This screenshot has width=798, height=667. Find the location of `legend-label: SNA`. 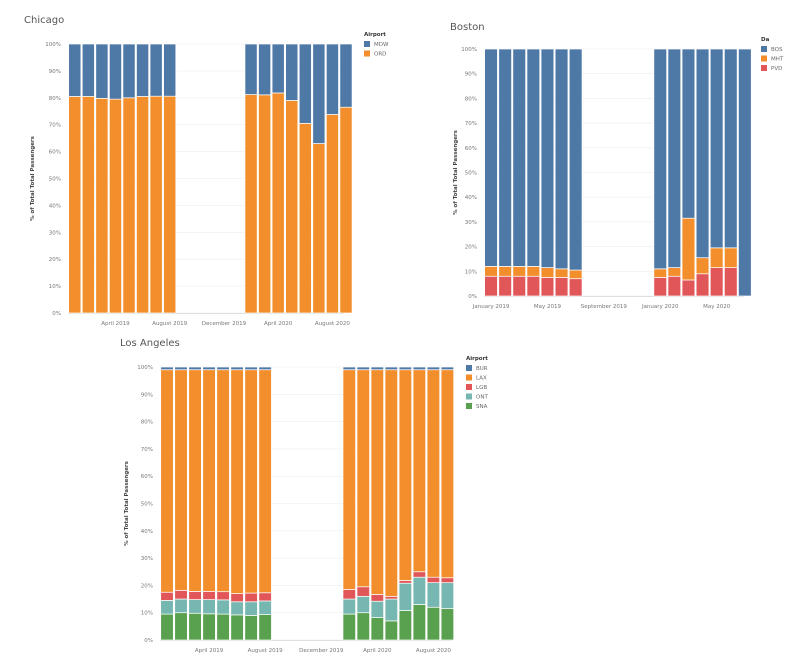

legend-label: SNA is located at coordinates (482, 407).